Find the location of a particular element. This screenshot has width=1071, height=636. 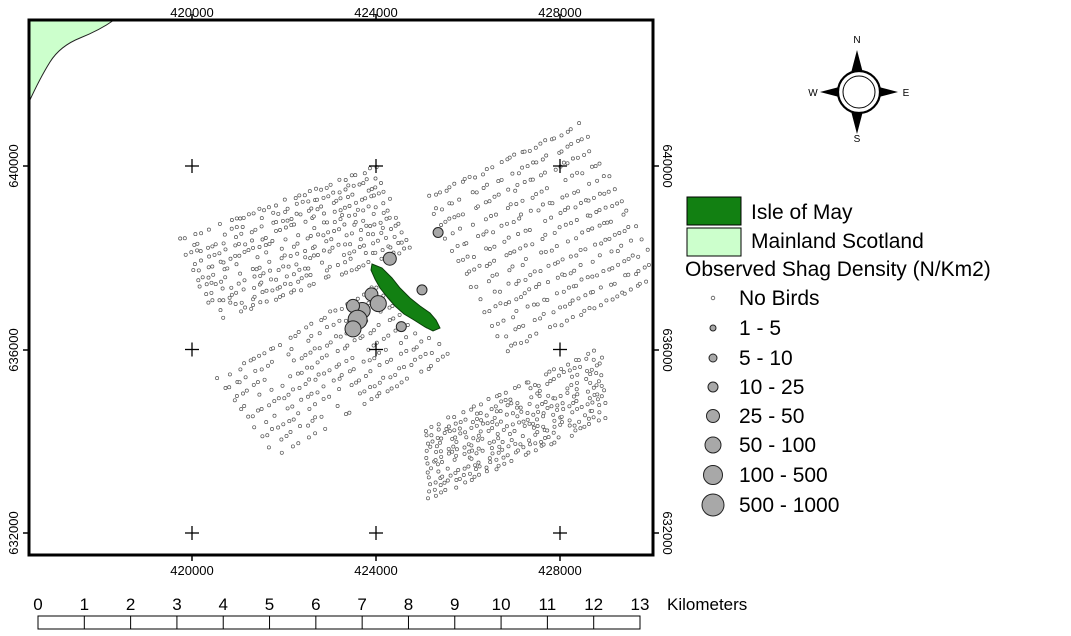

scale-bar-label: 6 is located at coordinates (315, 604).